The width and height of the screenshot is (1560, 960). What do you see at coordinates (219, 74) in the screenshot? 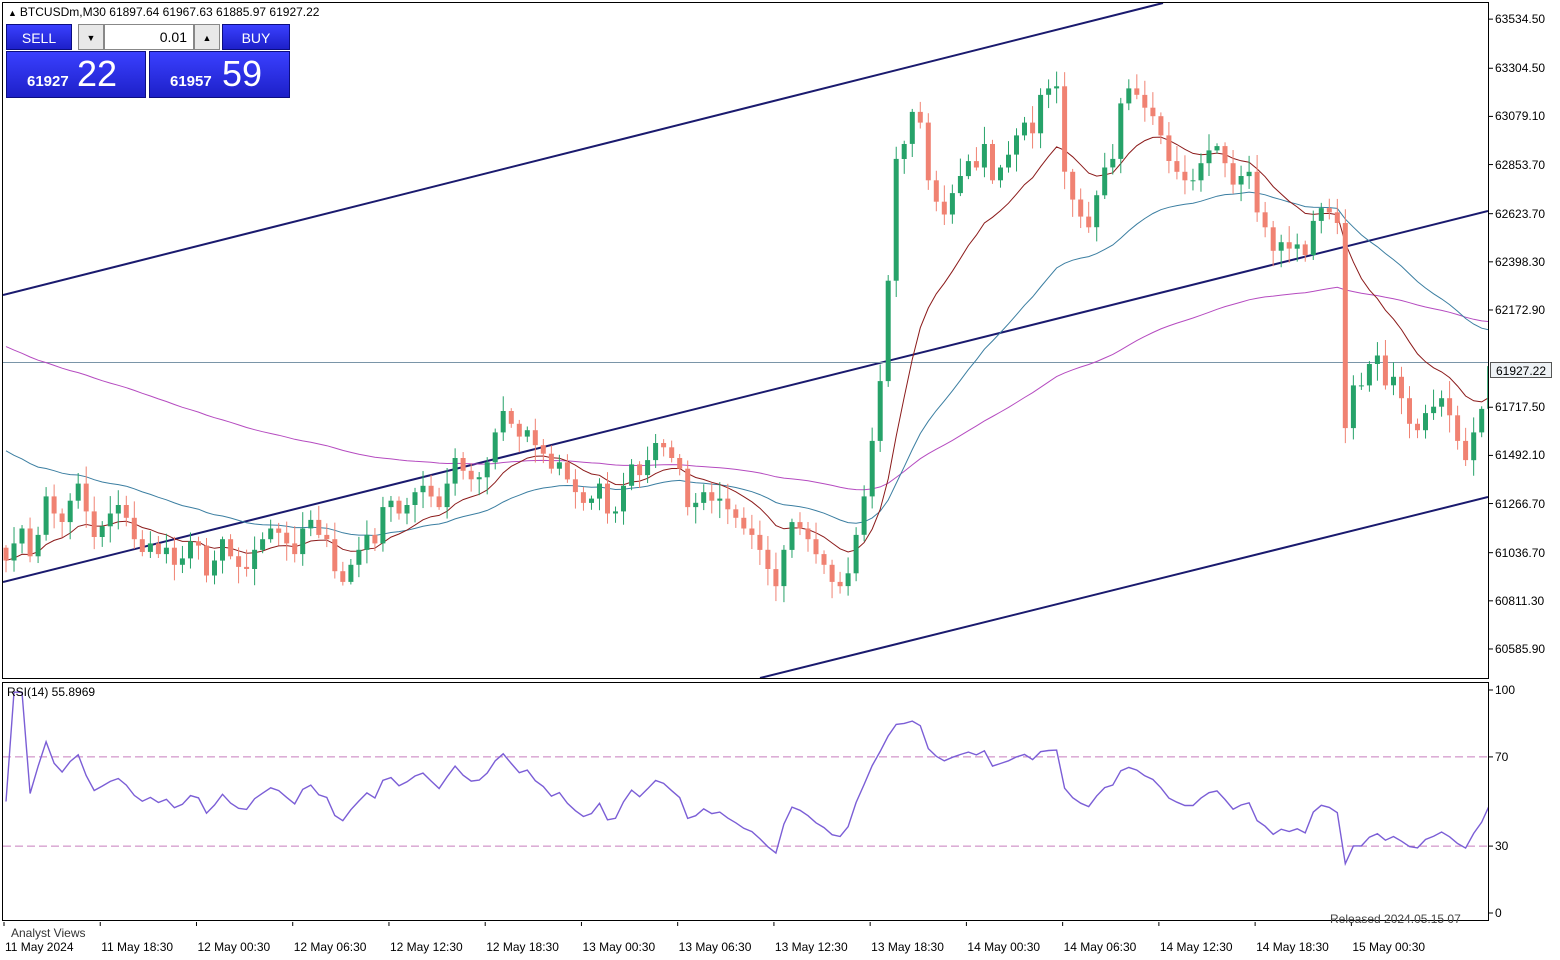
I see `buy-quote: 61957 59` at bounding box center [219, 74].